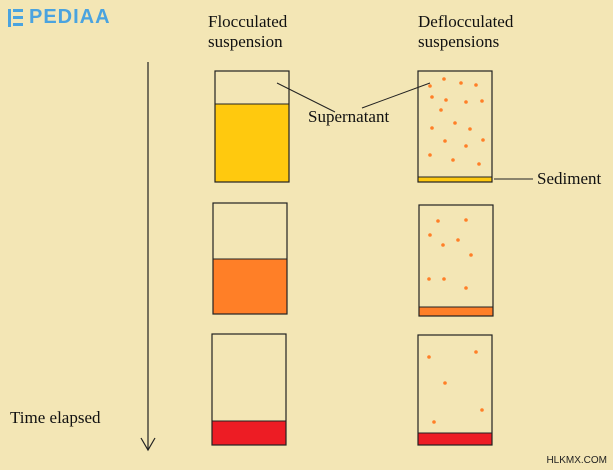  Describe the element at coordinates (396, 95) in the screenshot. I see `supernatant-leader-right` at that location.